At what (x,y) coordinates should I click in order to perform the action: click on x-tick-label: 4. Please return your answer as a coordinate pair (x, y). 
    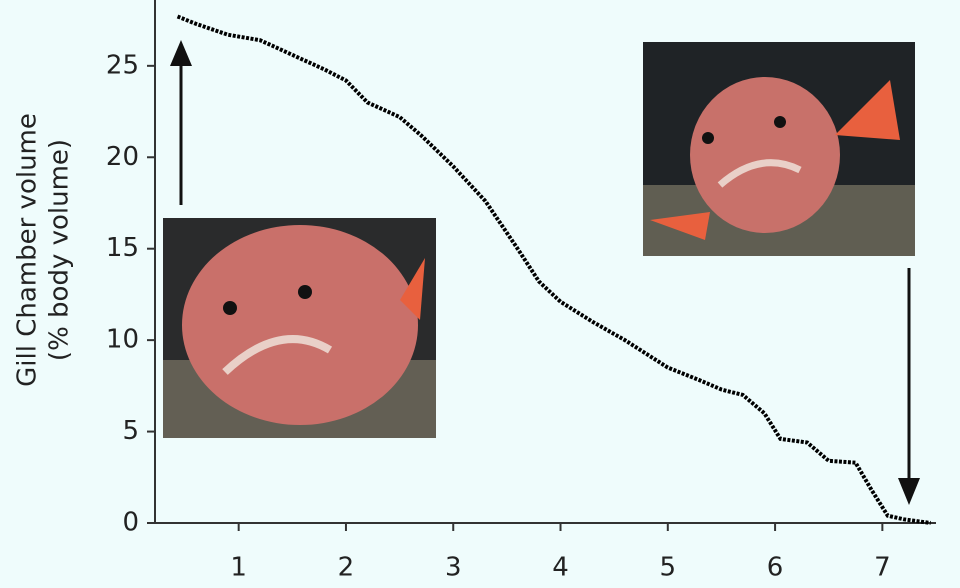
    Looking at the image, I should click on (560, 568).